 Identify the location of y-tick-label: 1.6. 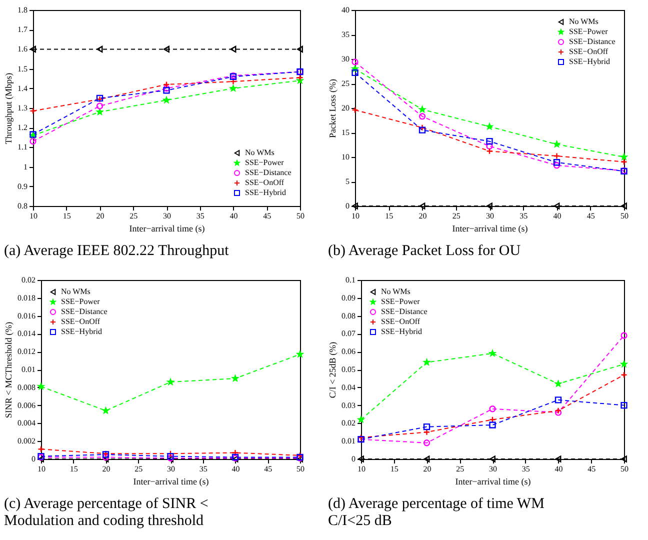
(23, 49).